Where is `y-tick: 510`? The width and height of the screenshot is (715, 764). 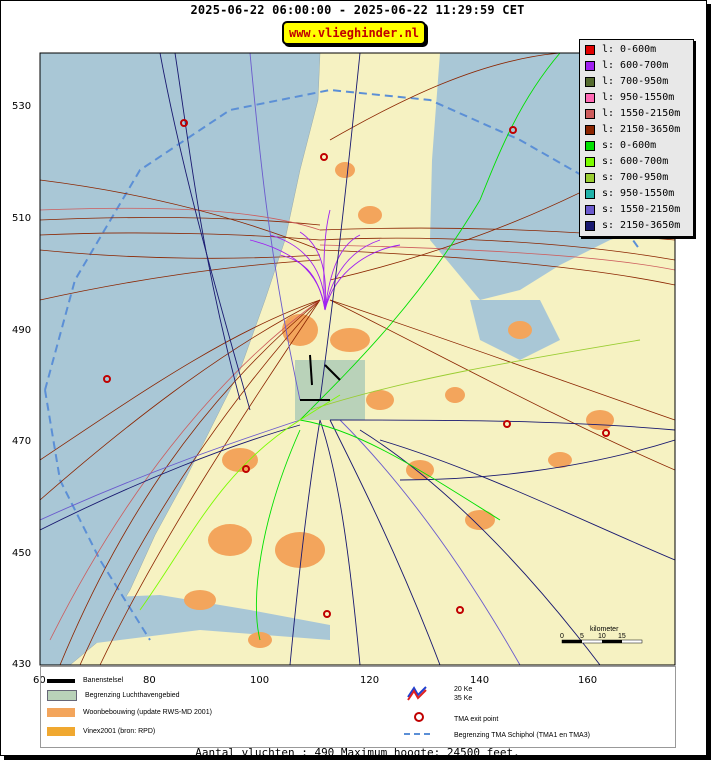
y-tick: 510 is located at coordinates (22, 218).